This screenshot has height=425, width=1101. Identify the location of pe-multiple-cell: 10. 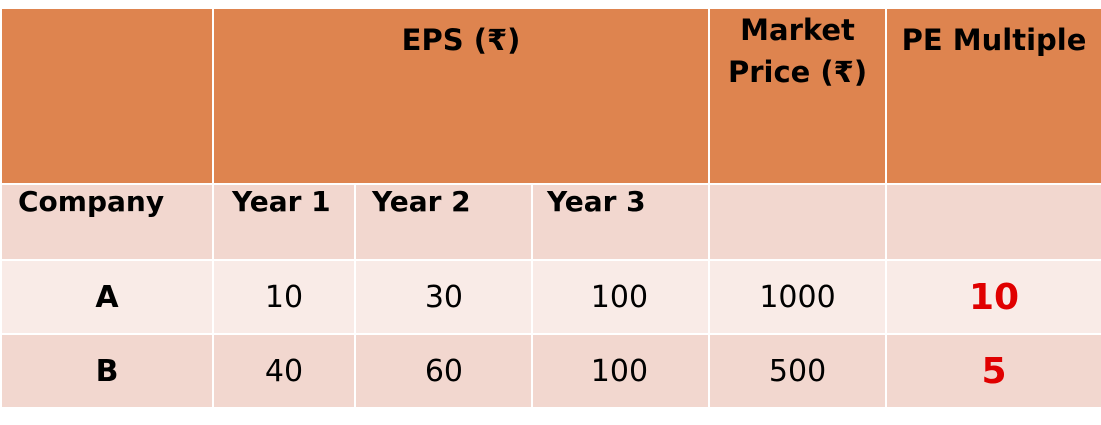
(993, 297).